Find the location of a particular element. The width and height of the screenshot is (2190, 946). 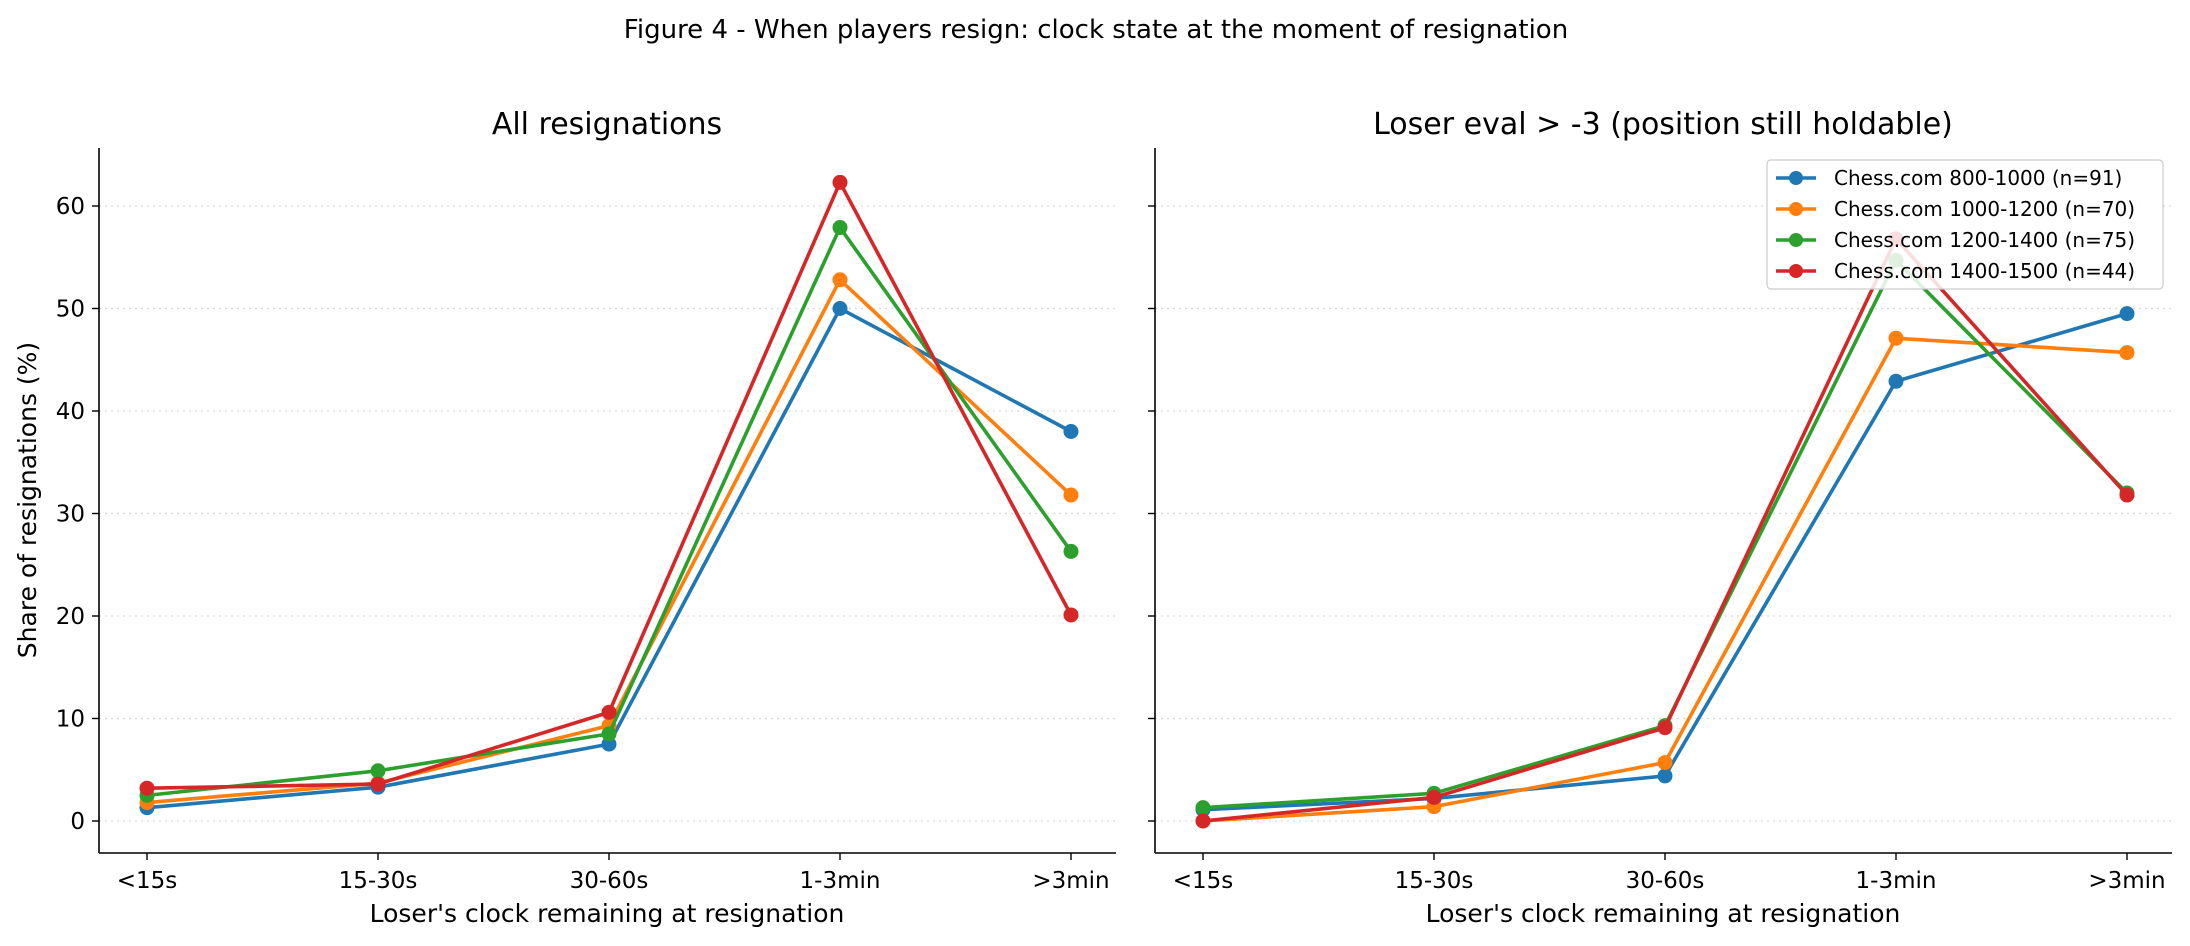

y-tick-label: 0 is located at coordinates (77, 822).